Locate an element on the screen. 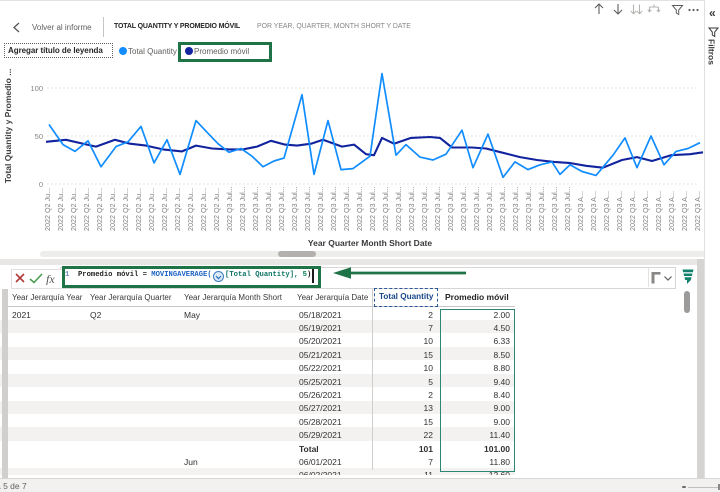 This screenshot has width=720, height=492. svg-text: 0 is located at coordinates (41, 184).